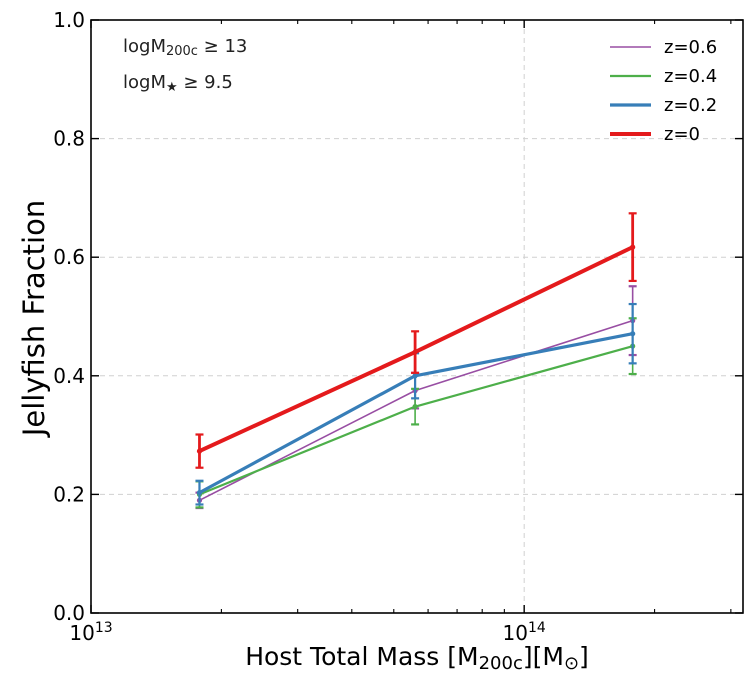 This screenshot has width=756, height=684. Describe the element at coordinates (104, 628) in the screenshot. I see `x-tick-label-exponent: 13` at that location.